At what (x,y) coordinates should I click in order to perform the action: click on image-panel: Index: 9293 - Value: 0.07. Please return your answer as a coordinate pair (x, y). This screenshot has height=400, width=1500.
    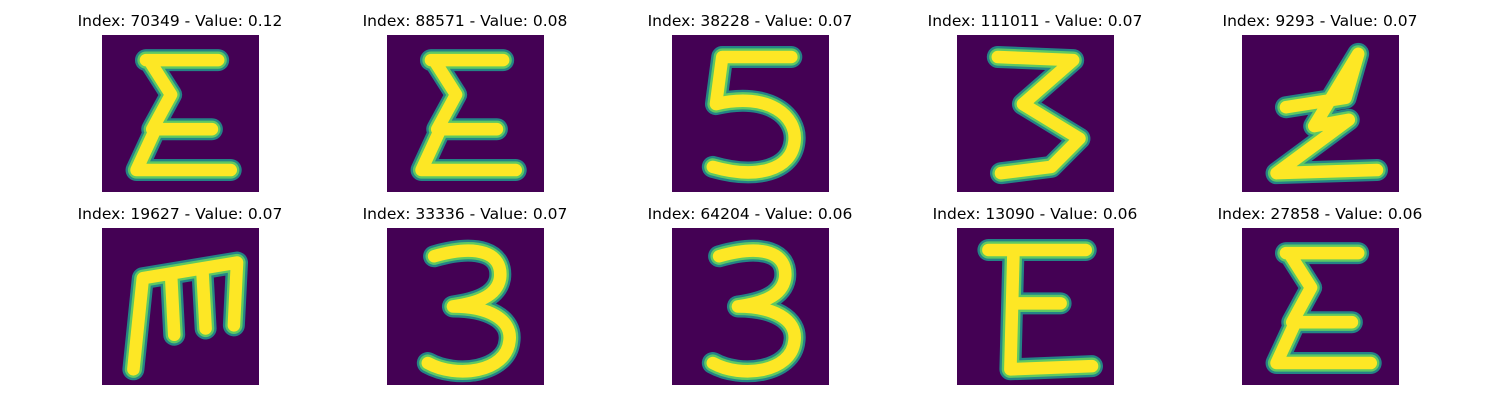
    Looking at the image, I should click on (1320, 96).